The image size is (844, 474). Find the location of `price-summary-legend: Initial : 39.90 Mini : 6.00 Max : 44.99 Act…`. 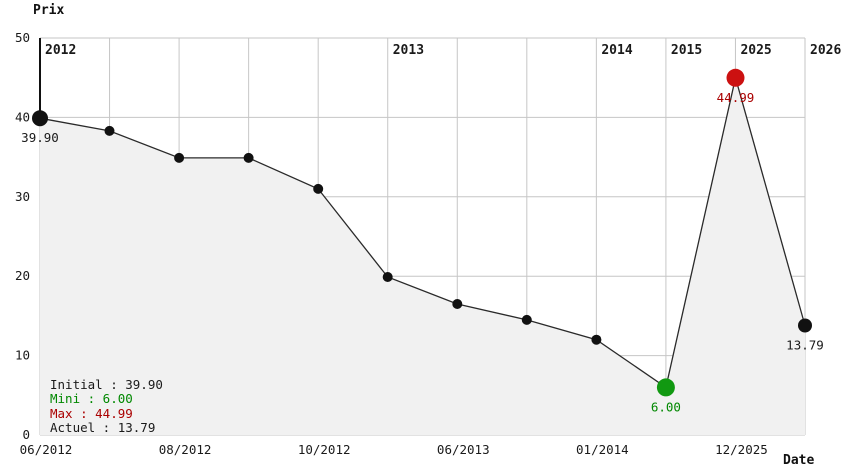

price-summary-legend: Initial : 39.90 Mini : 6.00 Max : 44.99 Act… is located at coordinates (106, 406).